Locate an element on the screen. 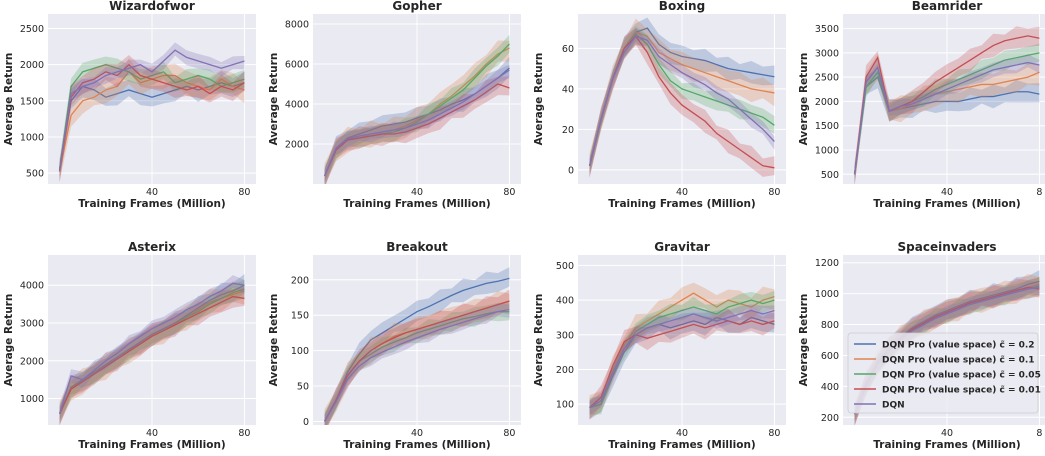 Image resolution: width=1045 pixels, height=456 pixels. y-tick-label: 600 is located at coordinates (830, 356).